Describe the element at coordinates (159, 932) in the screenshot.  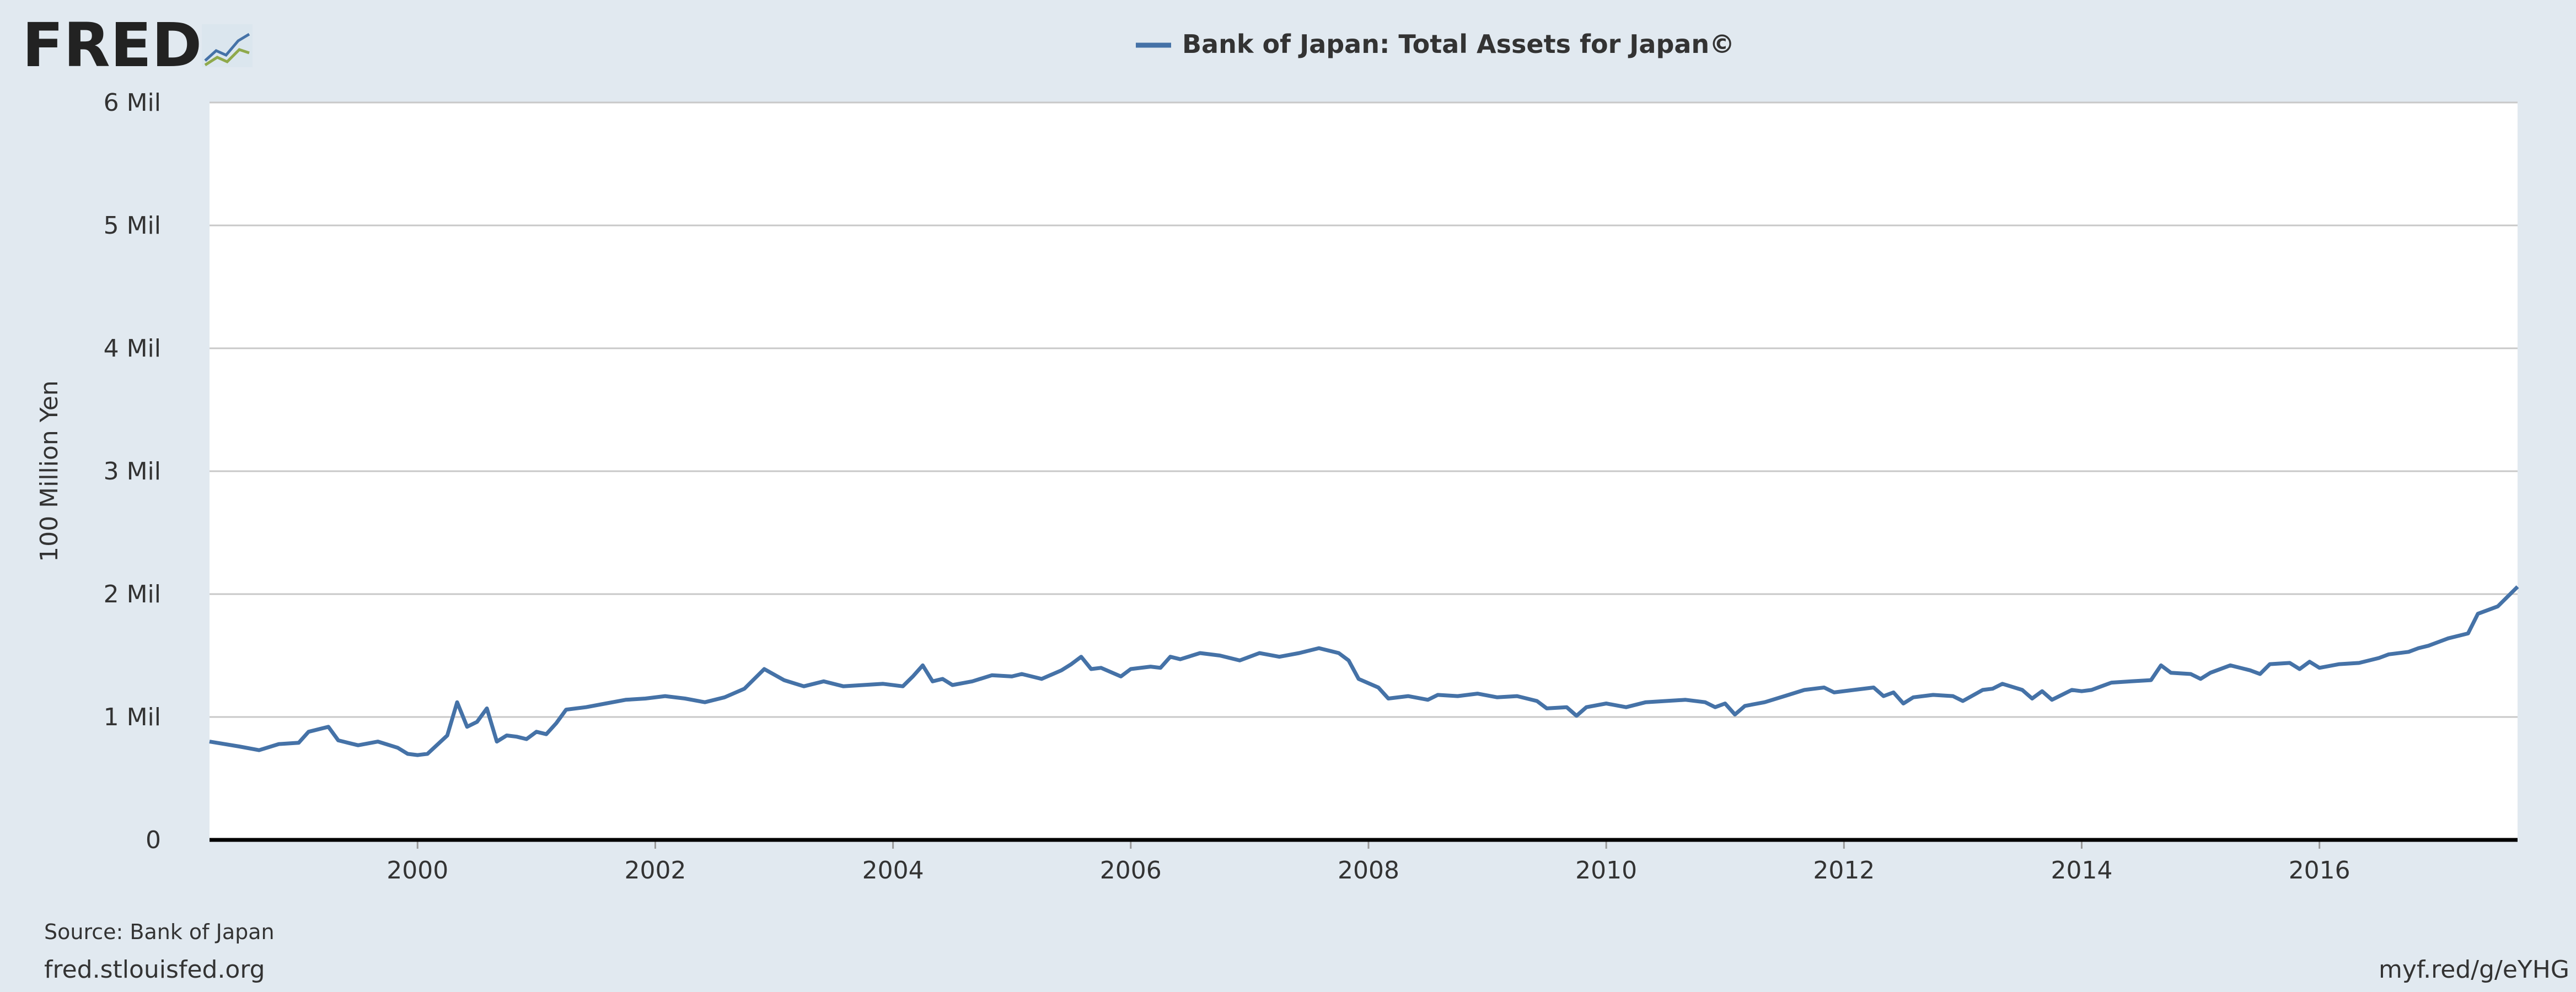
I see `source-note: Source: Bank of Japan` at that location.